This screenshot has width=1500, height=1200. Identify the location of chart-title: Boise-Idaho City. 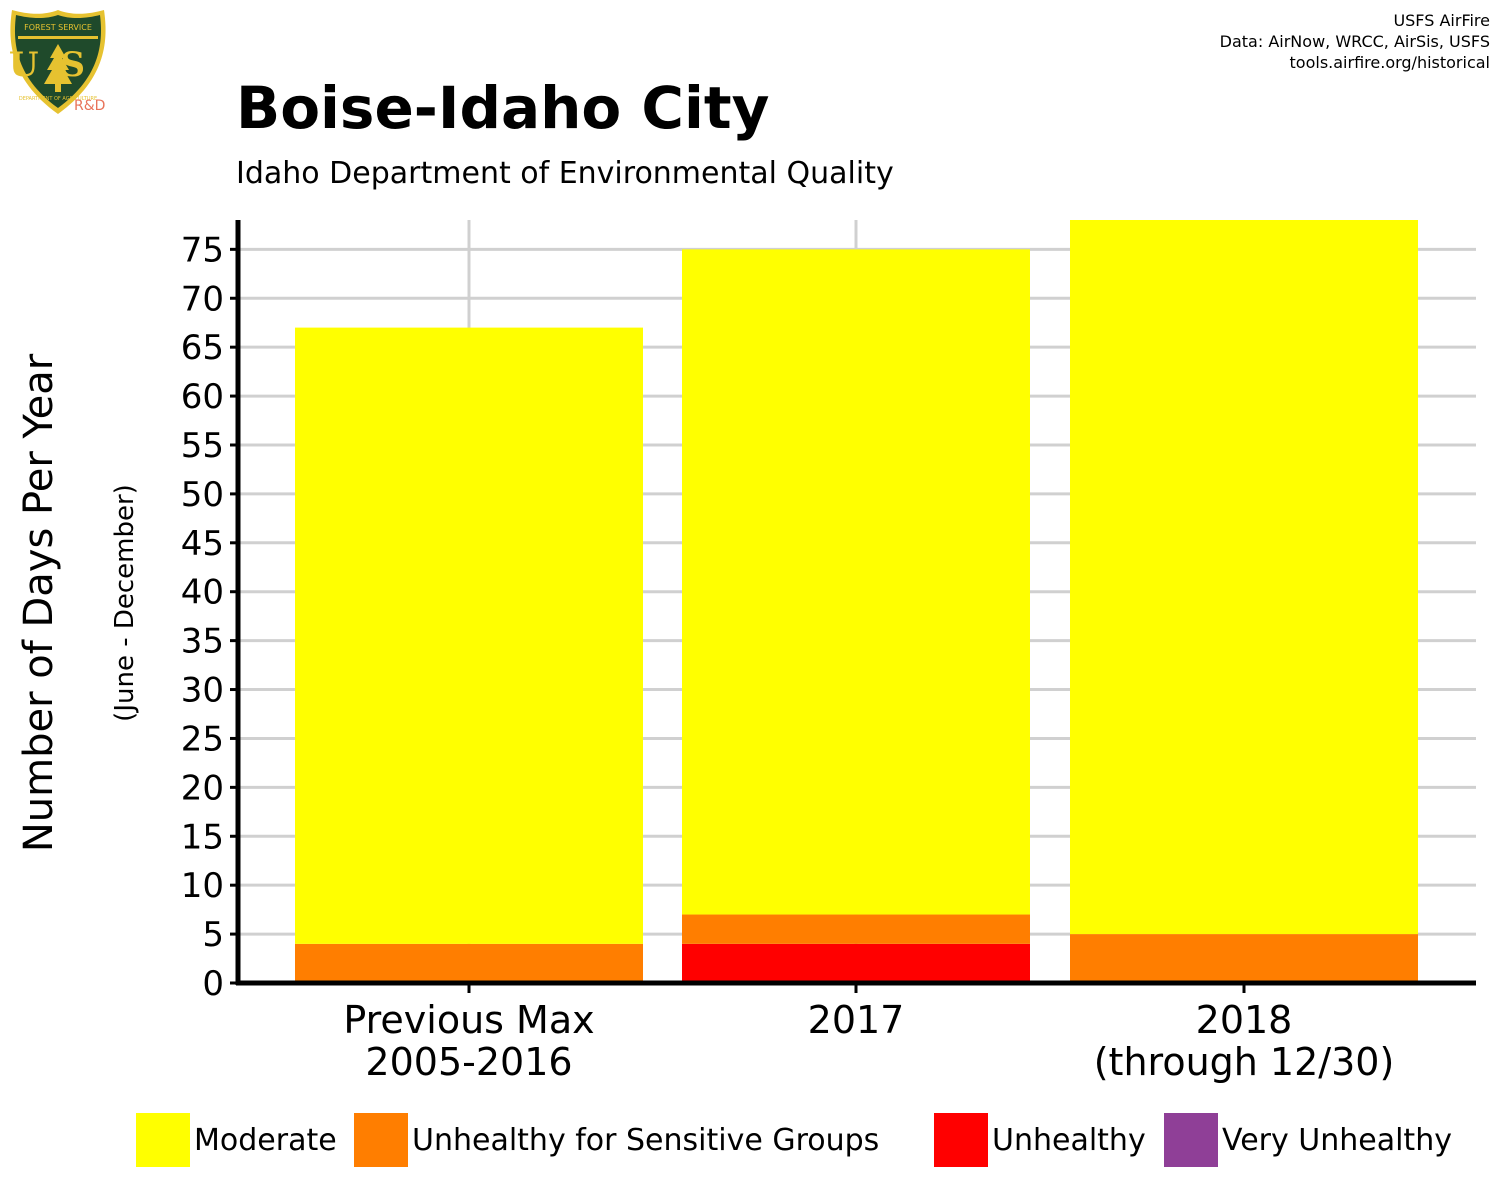
(503, 108).